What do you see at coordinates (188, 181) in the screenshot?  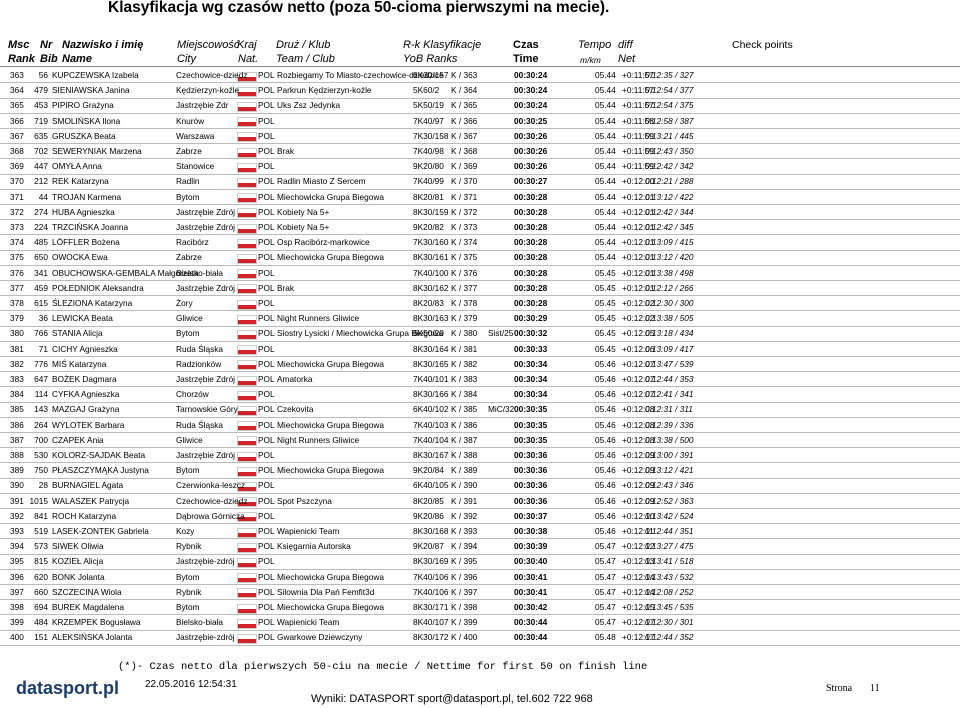 I see `city: Radlin` at bounding box center [188, 181].